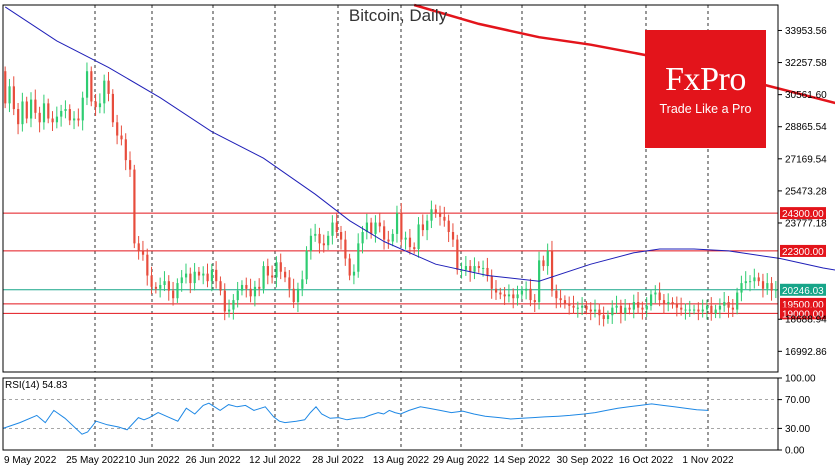 The image size is (835, 470). Describe the element at coordinates (803, 305) in the screenshot. I see `level-badge-label: 19500.00` at that location.